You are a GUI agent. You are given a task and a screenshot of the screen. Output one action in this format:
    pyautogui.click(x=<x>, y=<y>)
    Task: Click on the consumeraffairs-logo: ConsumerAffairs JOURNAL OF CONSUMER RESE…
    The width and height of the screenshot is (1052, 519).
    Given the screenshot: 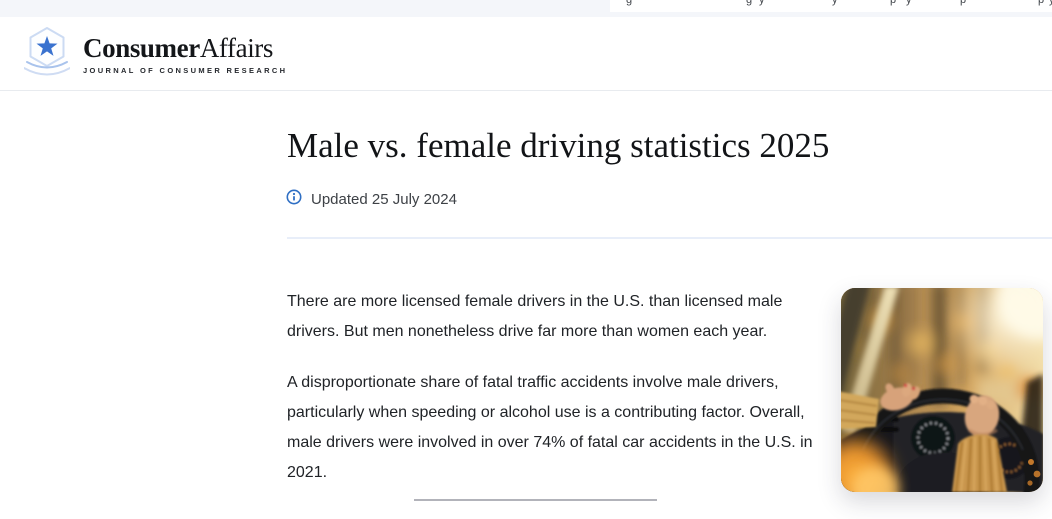 What is the action you would take?
    pyautogui.click(x=155, y=54)
    